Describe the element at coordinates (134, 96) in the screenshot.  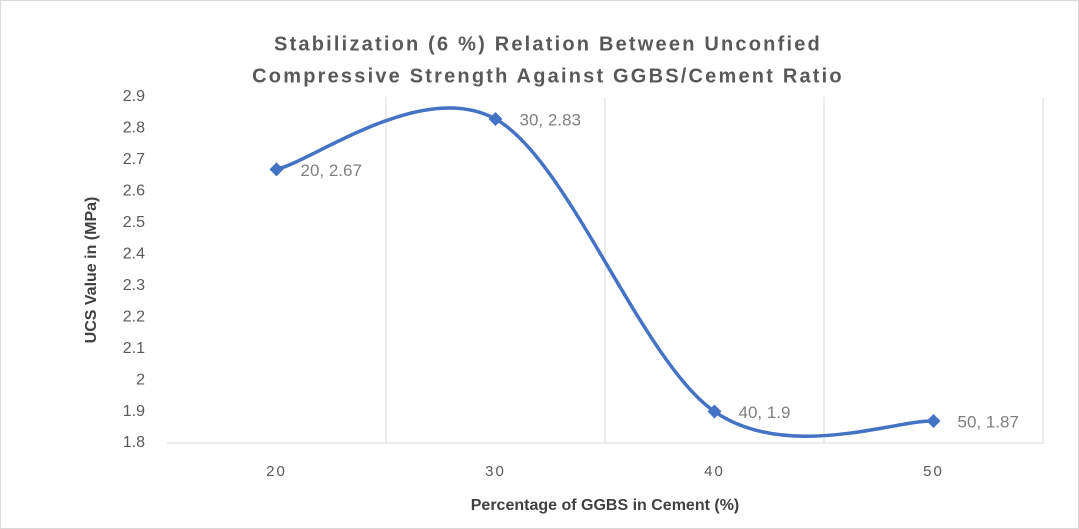
I see `y-tick-label: 2.9` at that location.